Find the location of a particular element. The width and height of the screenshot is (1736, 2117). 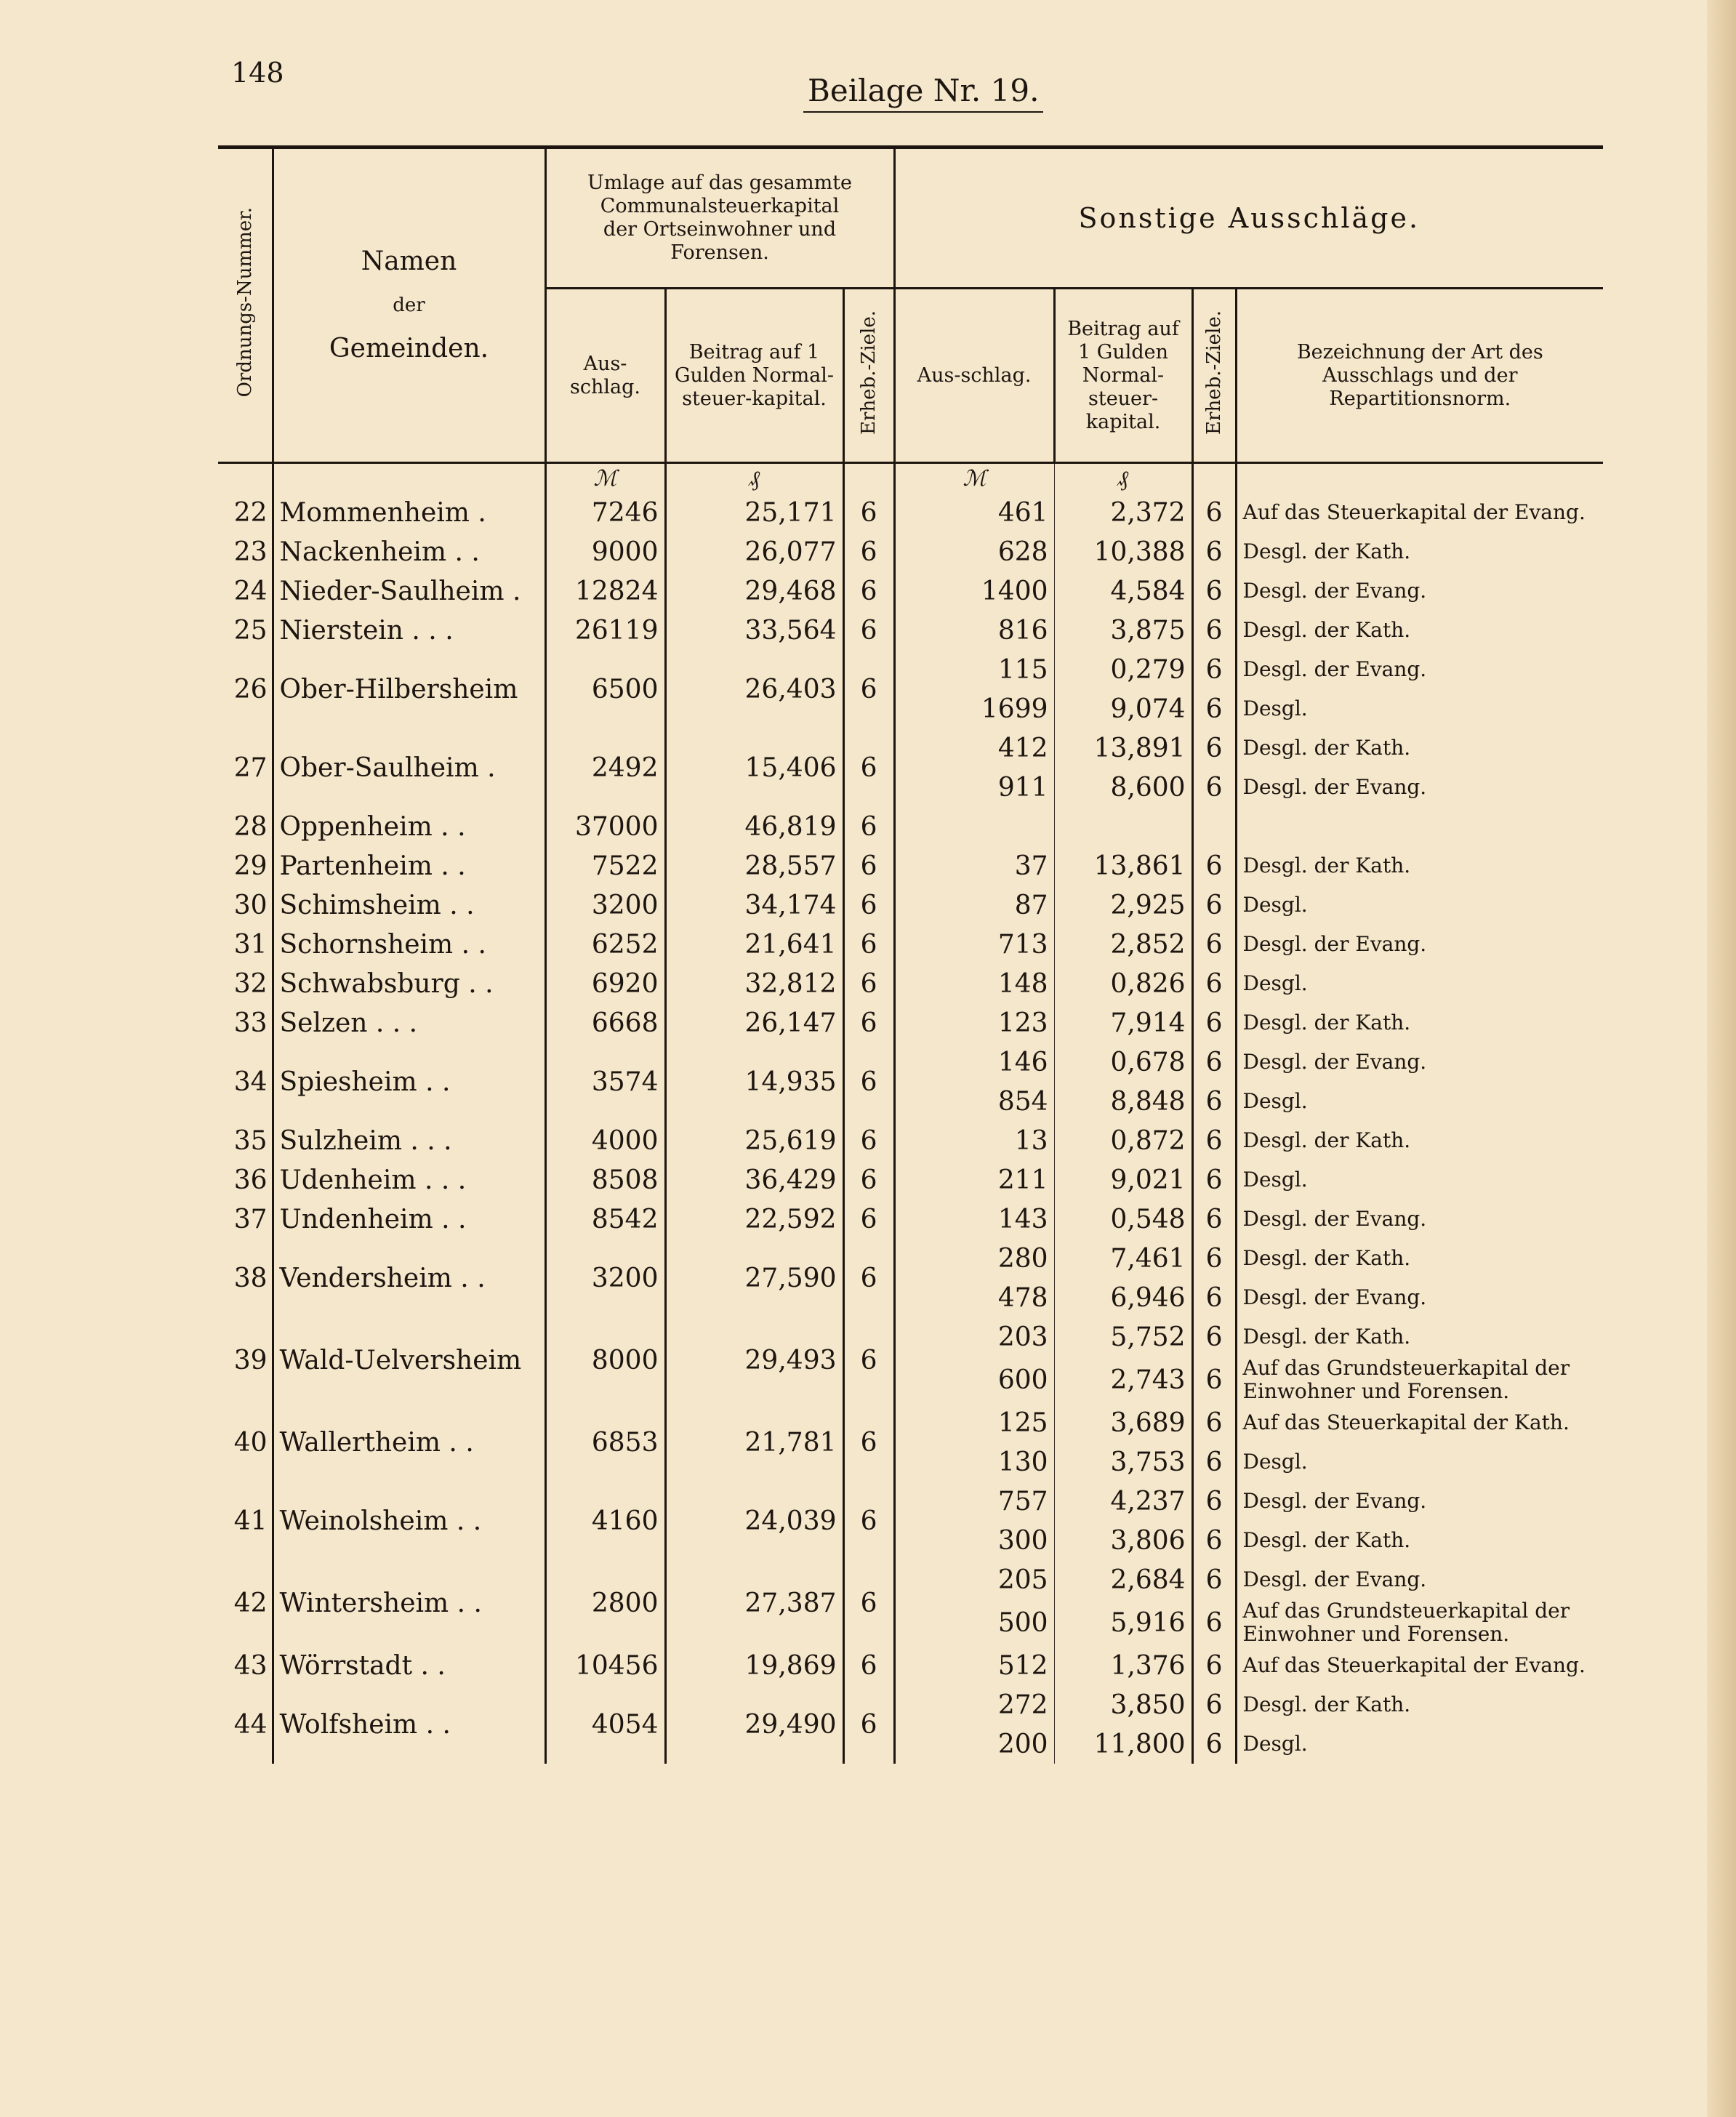

row-number: 23 is located at coordinates (250, 552).